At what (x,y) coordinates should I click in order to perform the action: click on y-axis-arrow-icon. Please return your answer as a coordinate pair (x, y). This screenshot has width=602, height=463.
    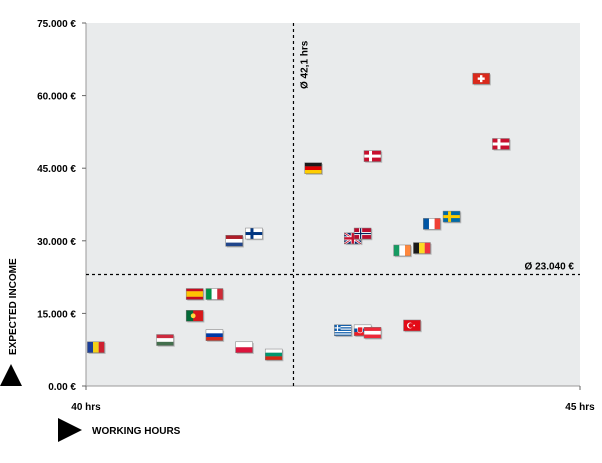
    Looking at the image, I should click on (11, 375).